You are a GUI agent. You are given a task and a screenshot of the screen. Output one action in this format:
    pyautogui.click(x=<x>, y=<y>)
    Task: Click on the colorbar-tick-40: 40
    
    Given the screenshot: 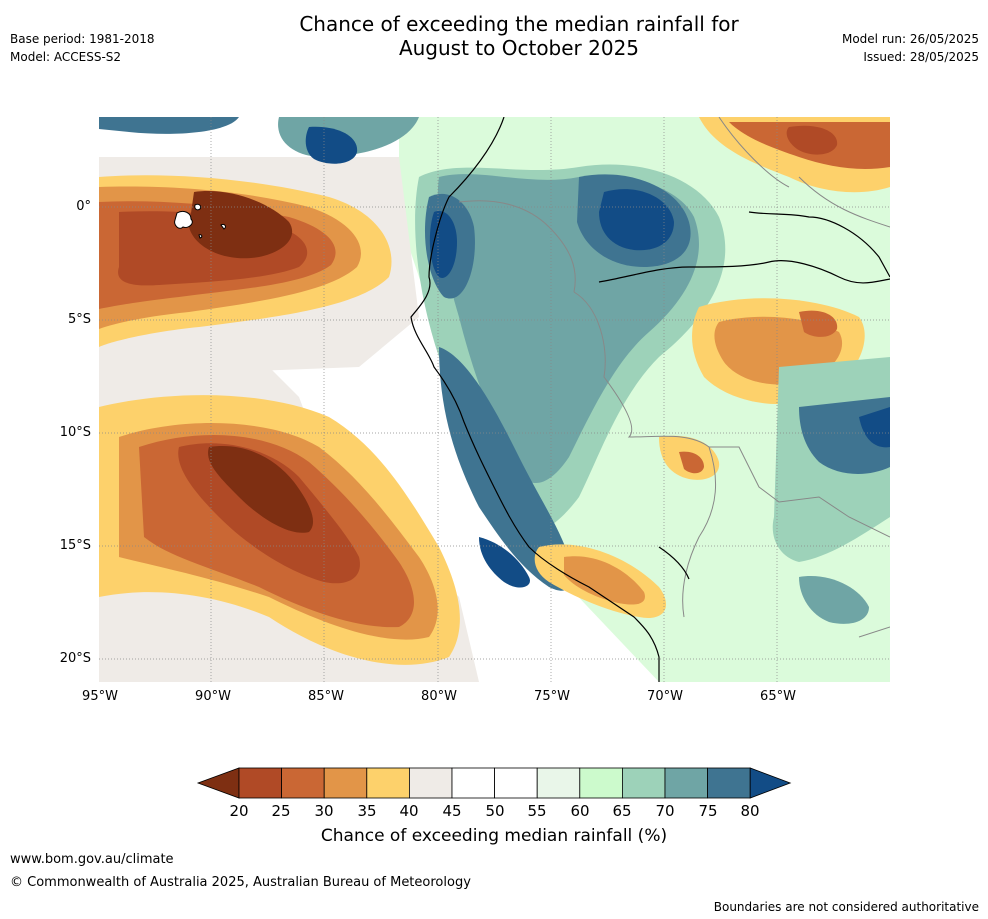 What is the action you would take?
    pyautogui.click(x=409, y=811)
    